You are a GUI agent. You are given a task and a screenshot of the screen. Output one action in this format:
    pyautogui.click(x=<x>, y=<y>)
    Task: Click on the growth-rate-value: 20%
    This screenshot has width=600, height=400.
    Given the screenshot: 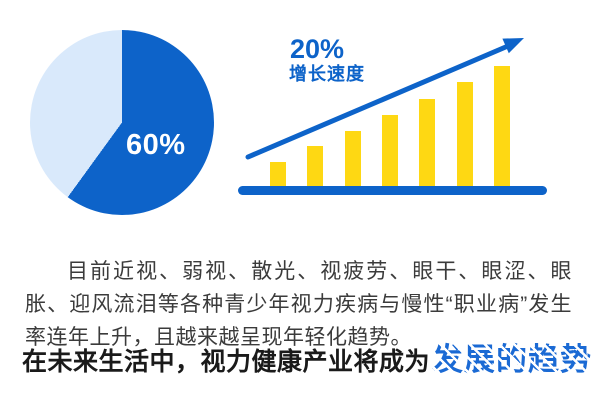 What is the action you would take?
    pyautogui.click(x=317, y=49)
    